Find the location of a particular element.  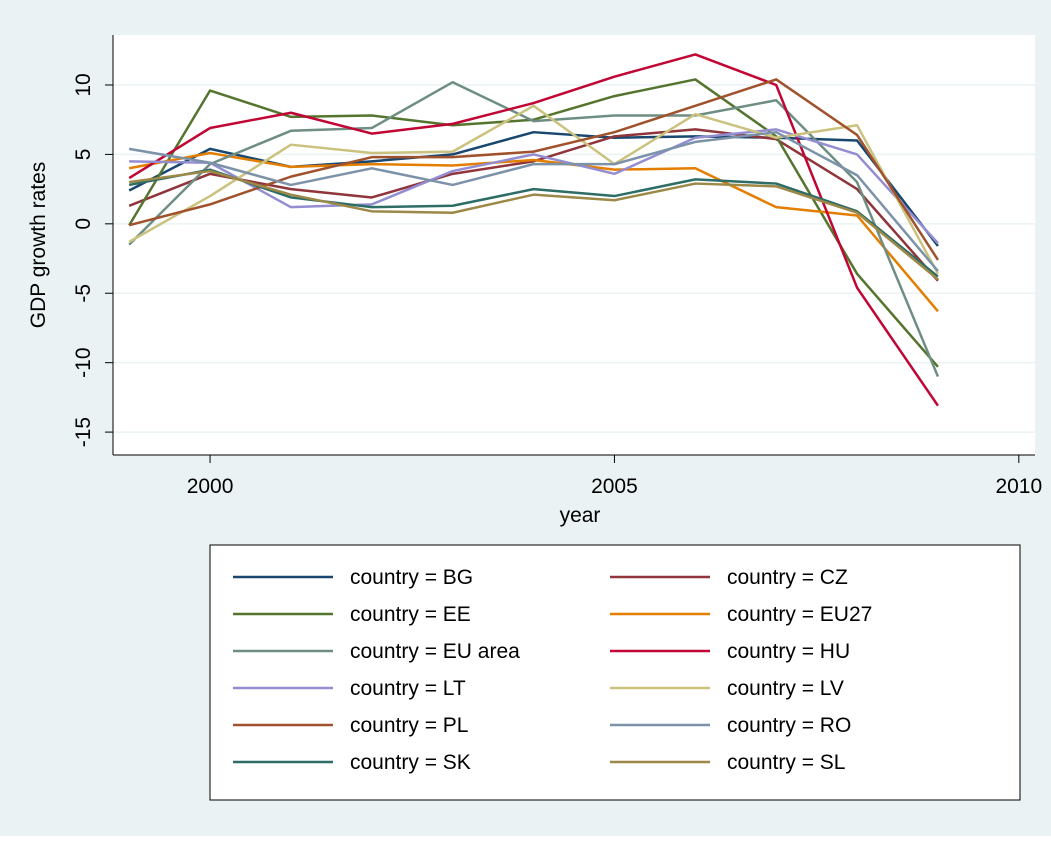

x-axis-title: year is located at coordinates (580, 515).